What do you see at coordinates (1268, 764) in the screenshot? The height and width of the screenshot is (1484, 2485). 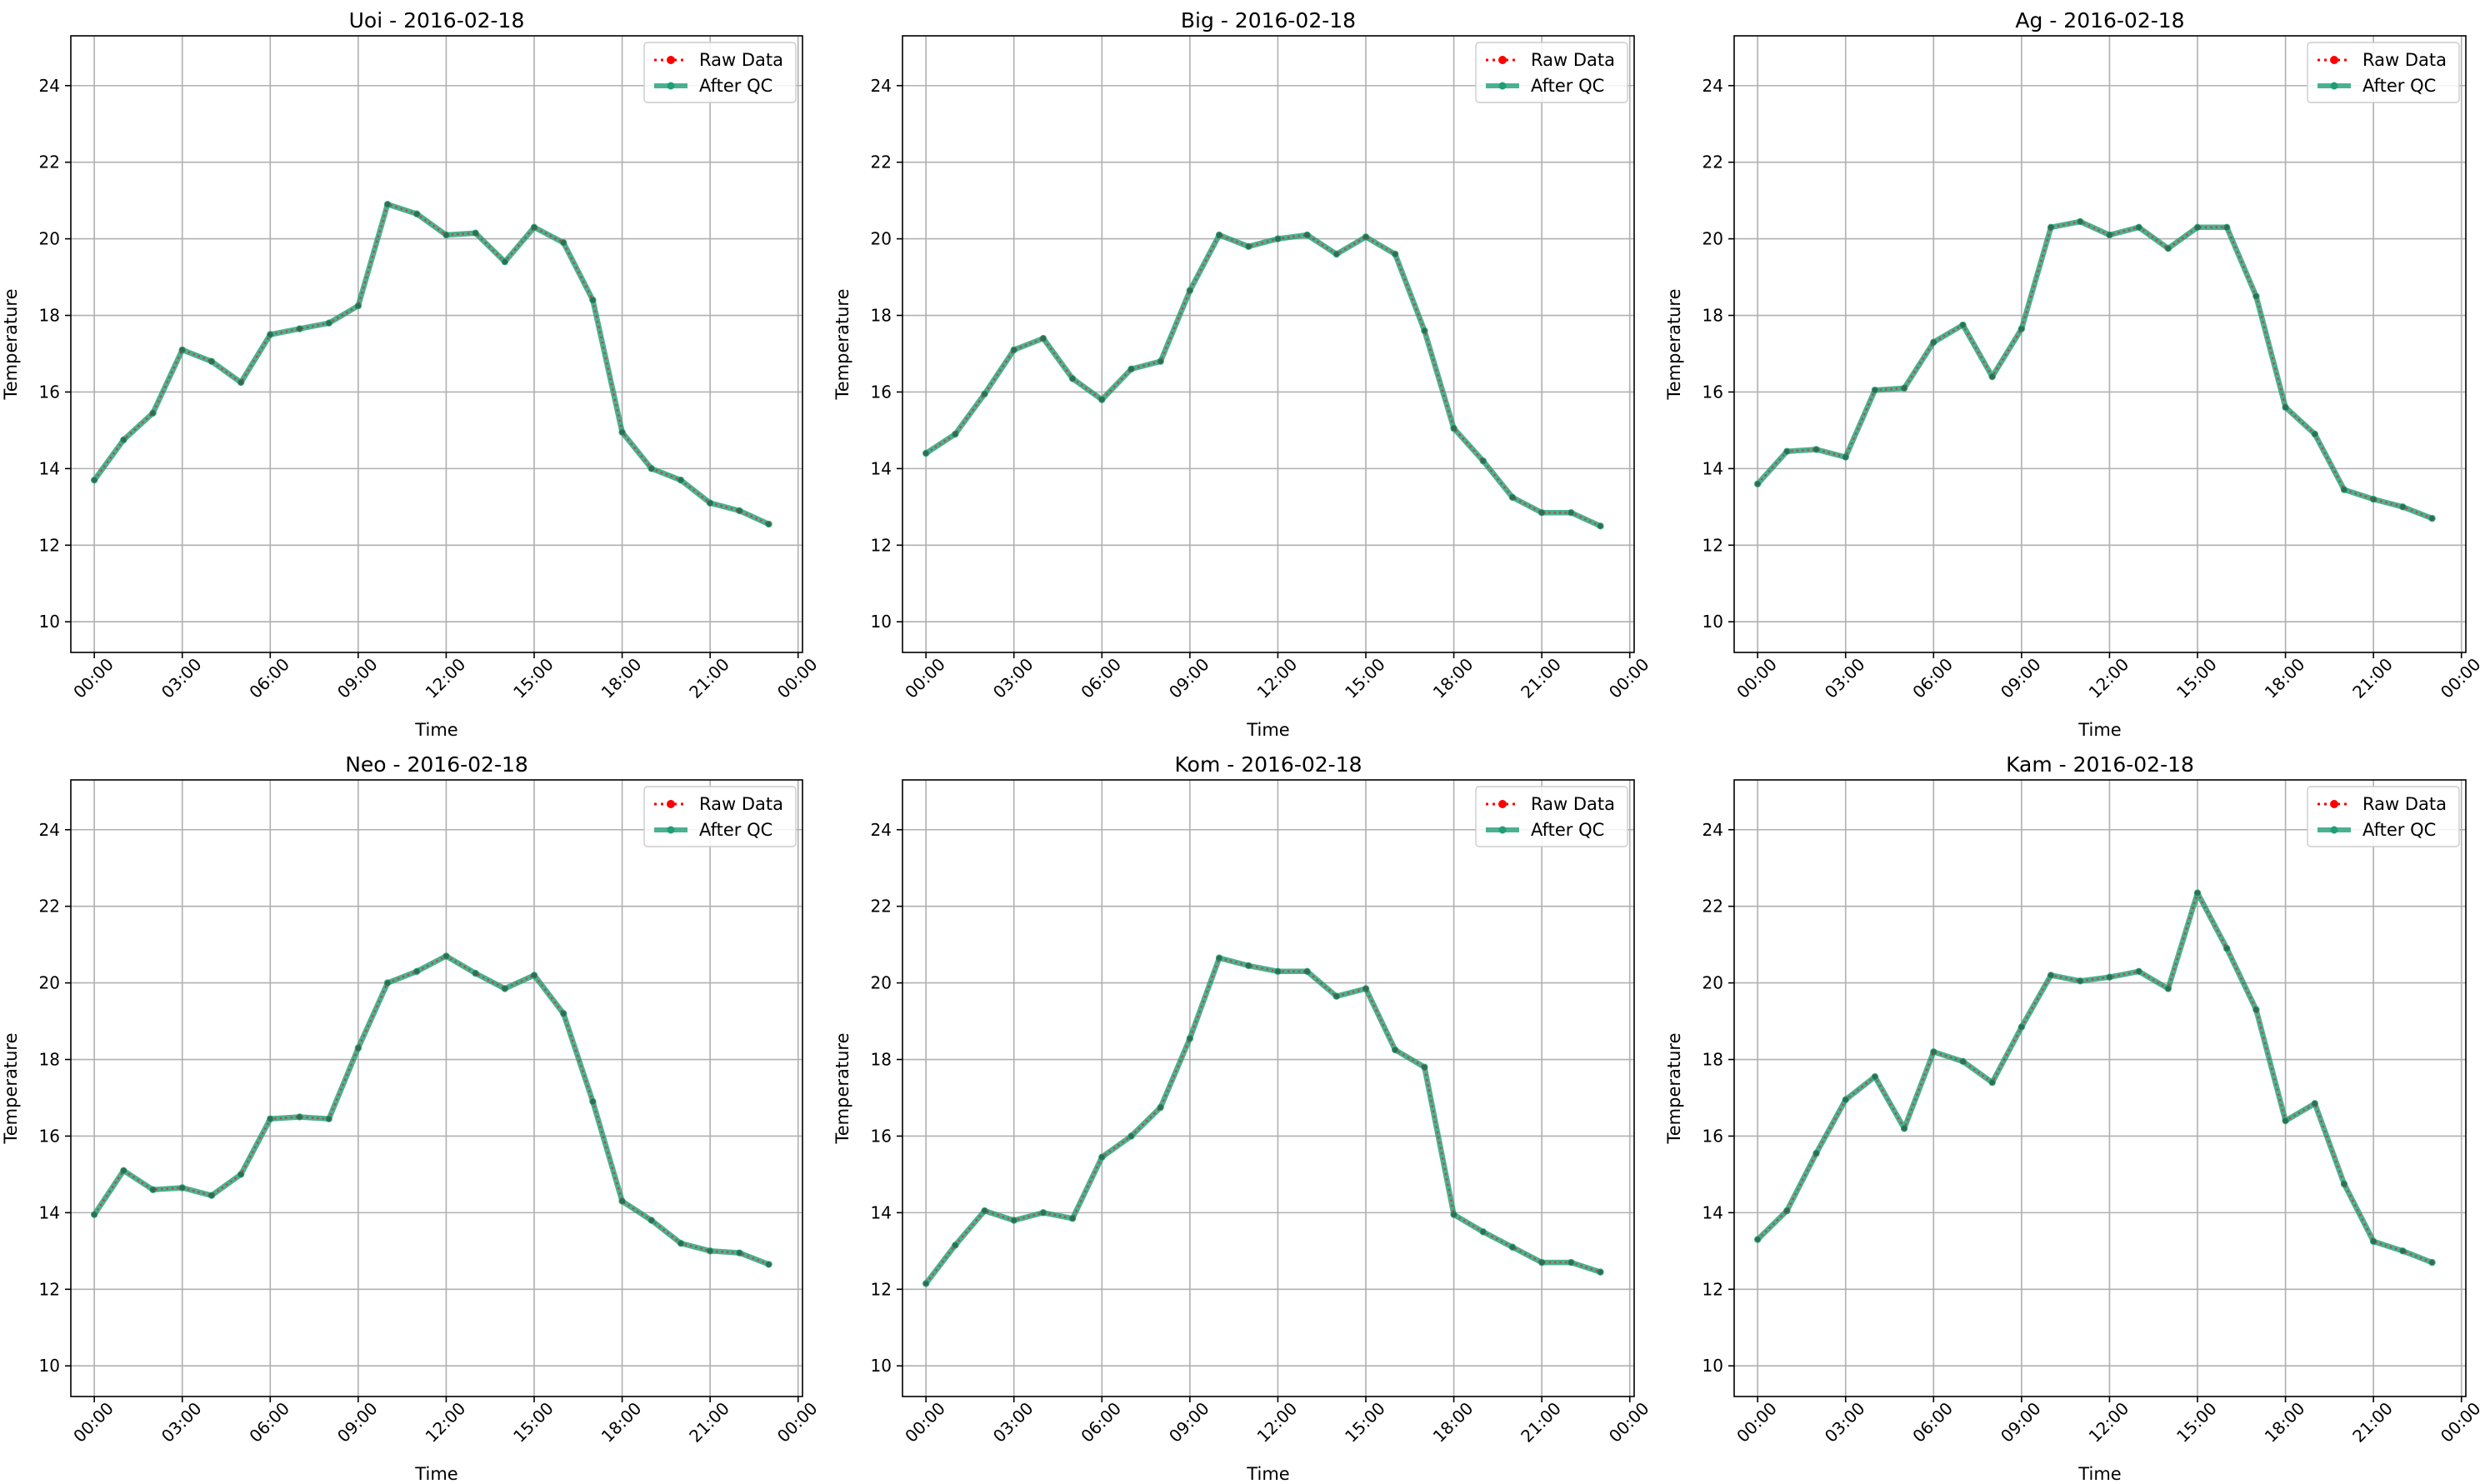 I see `subplot-title: Kom - 2016-02-18` at bounding box center [1268, 764].